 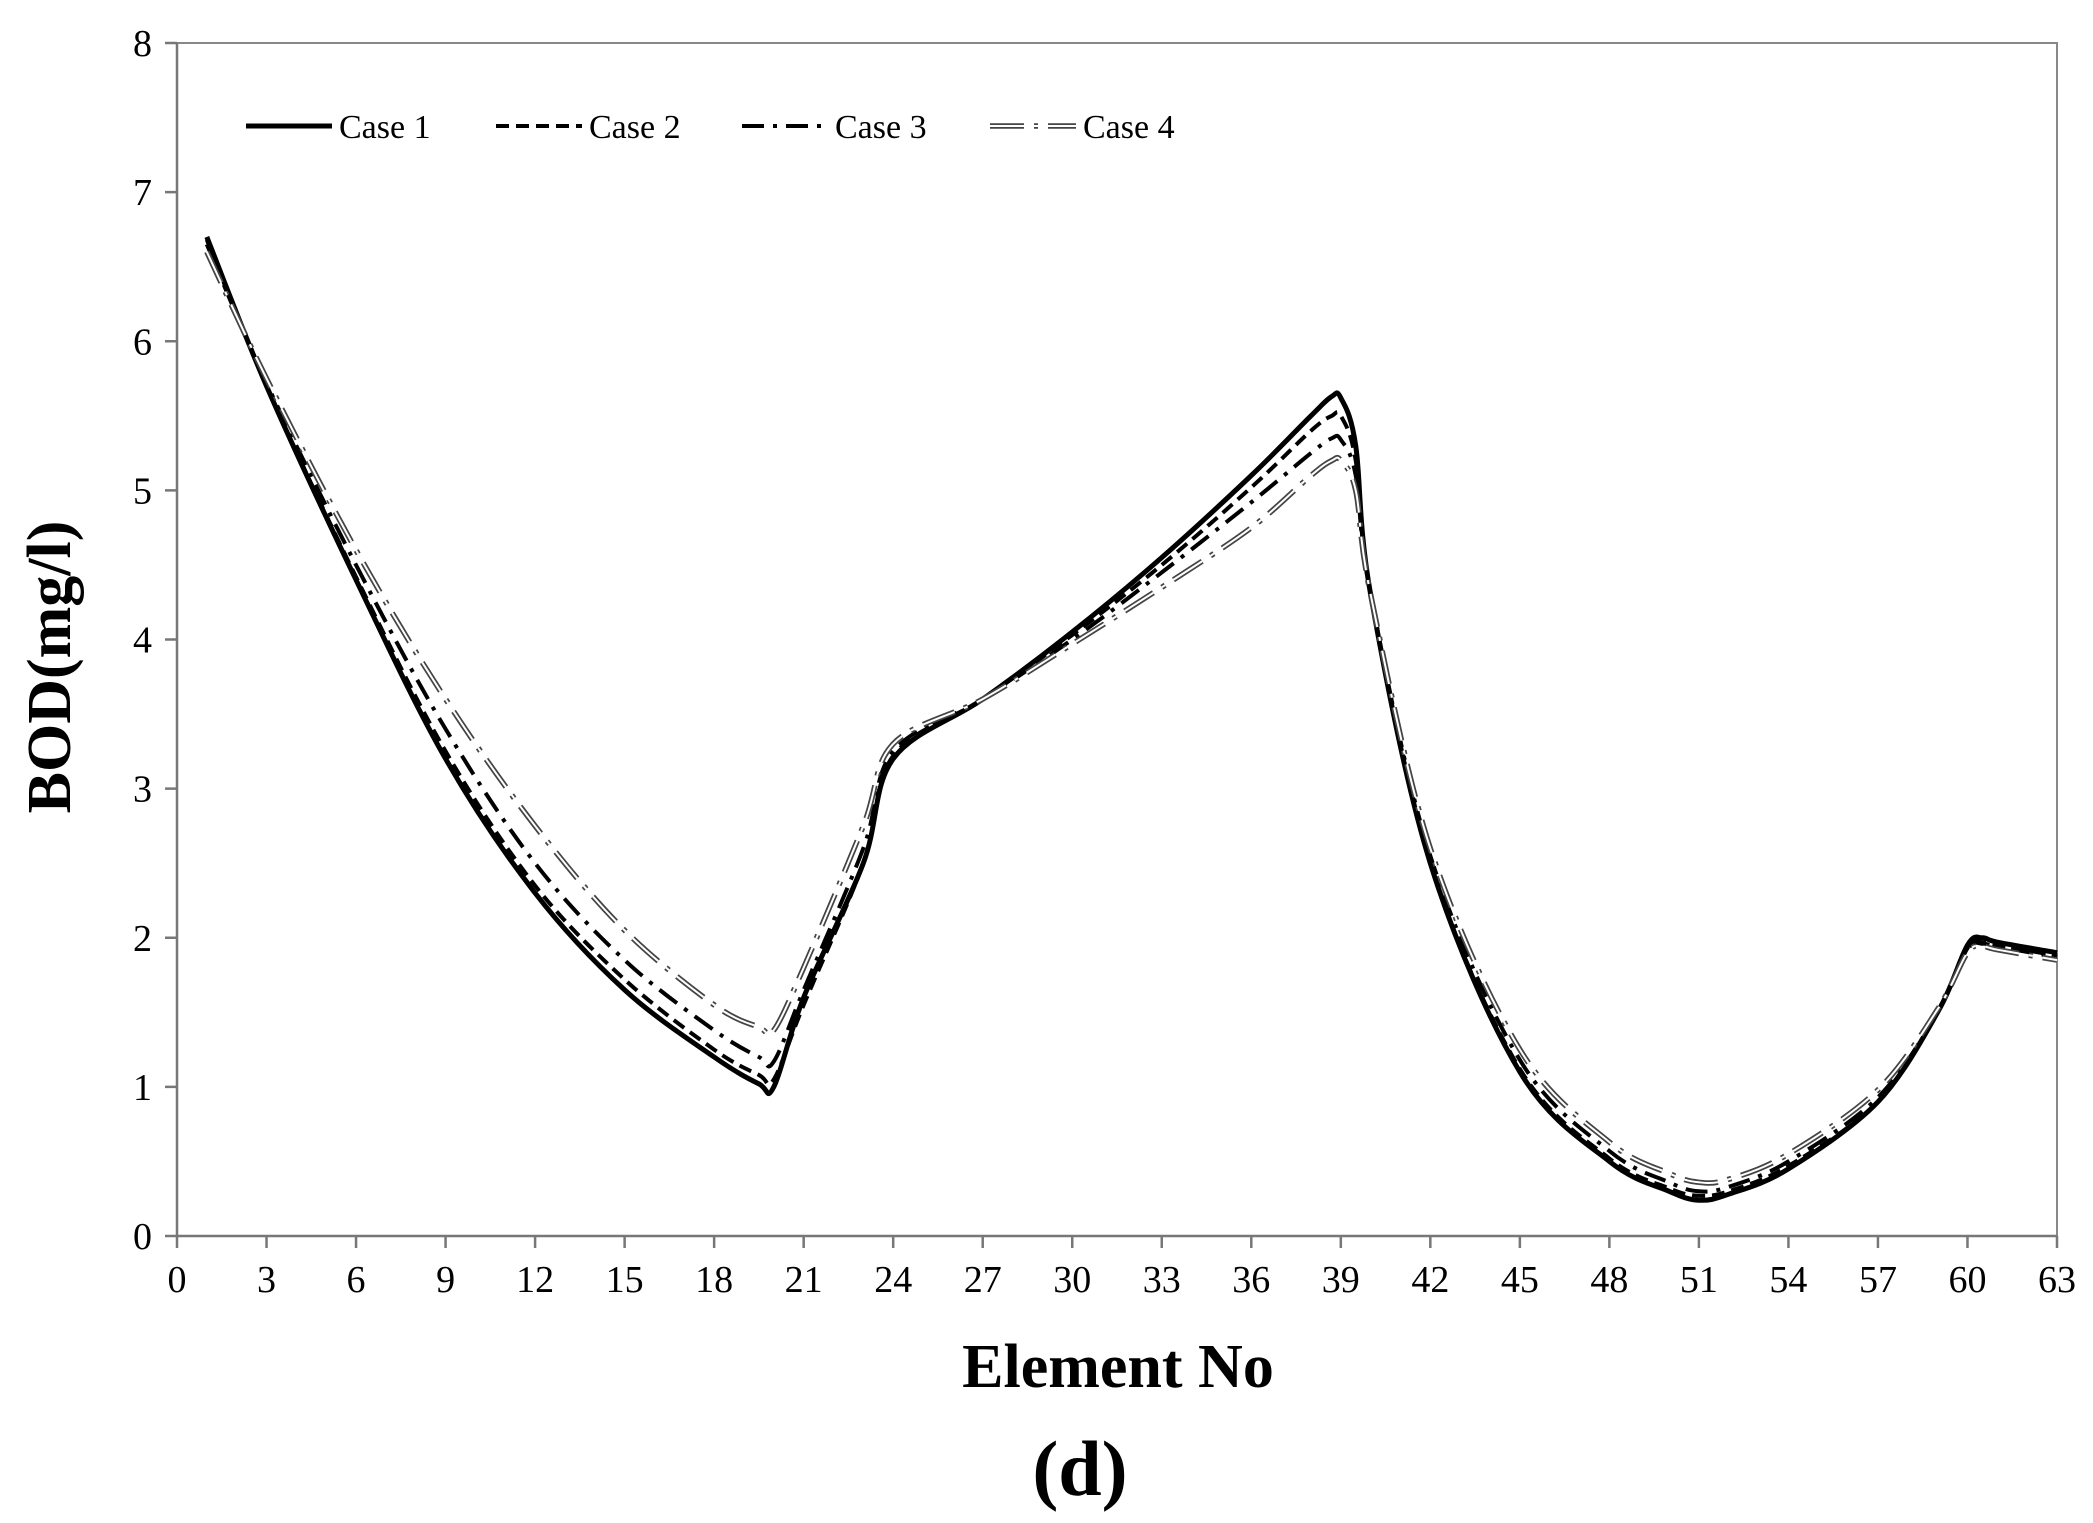 I want to click on x-tick-label: 21, so click(x=804, y=1280).